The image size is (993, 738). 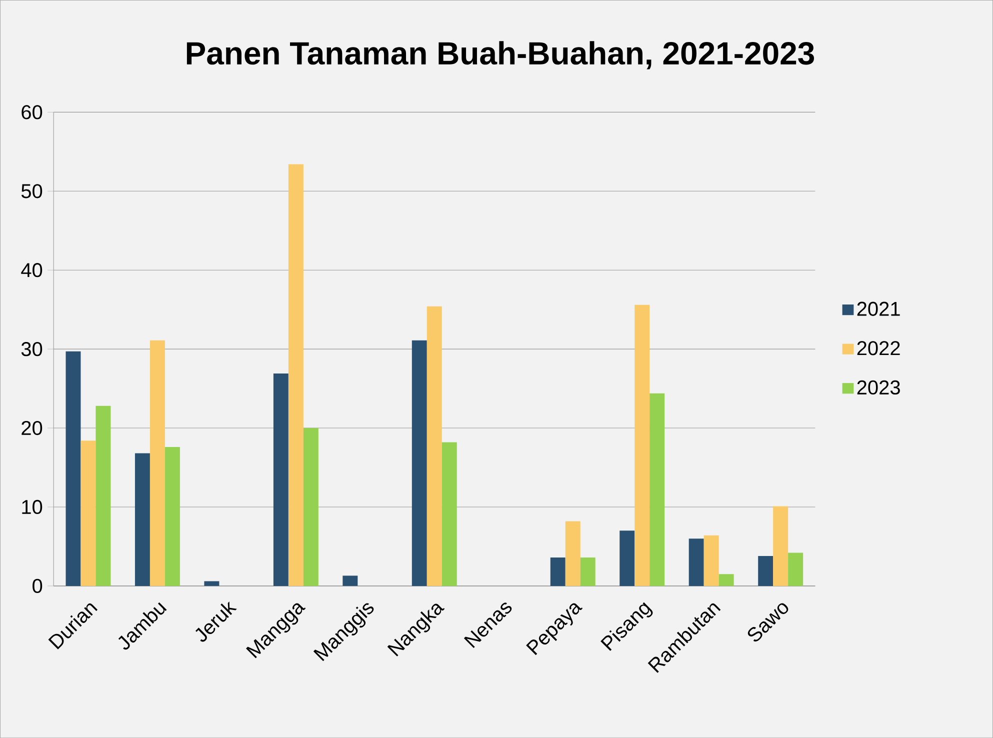 What do you see at coordinates (878, 309) in the screenshot?
I see `legend-label: 2021` at bounding box center [878, 309].